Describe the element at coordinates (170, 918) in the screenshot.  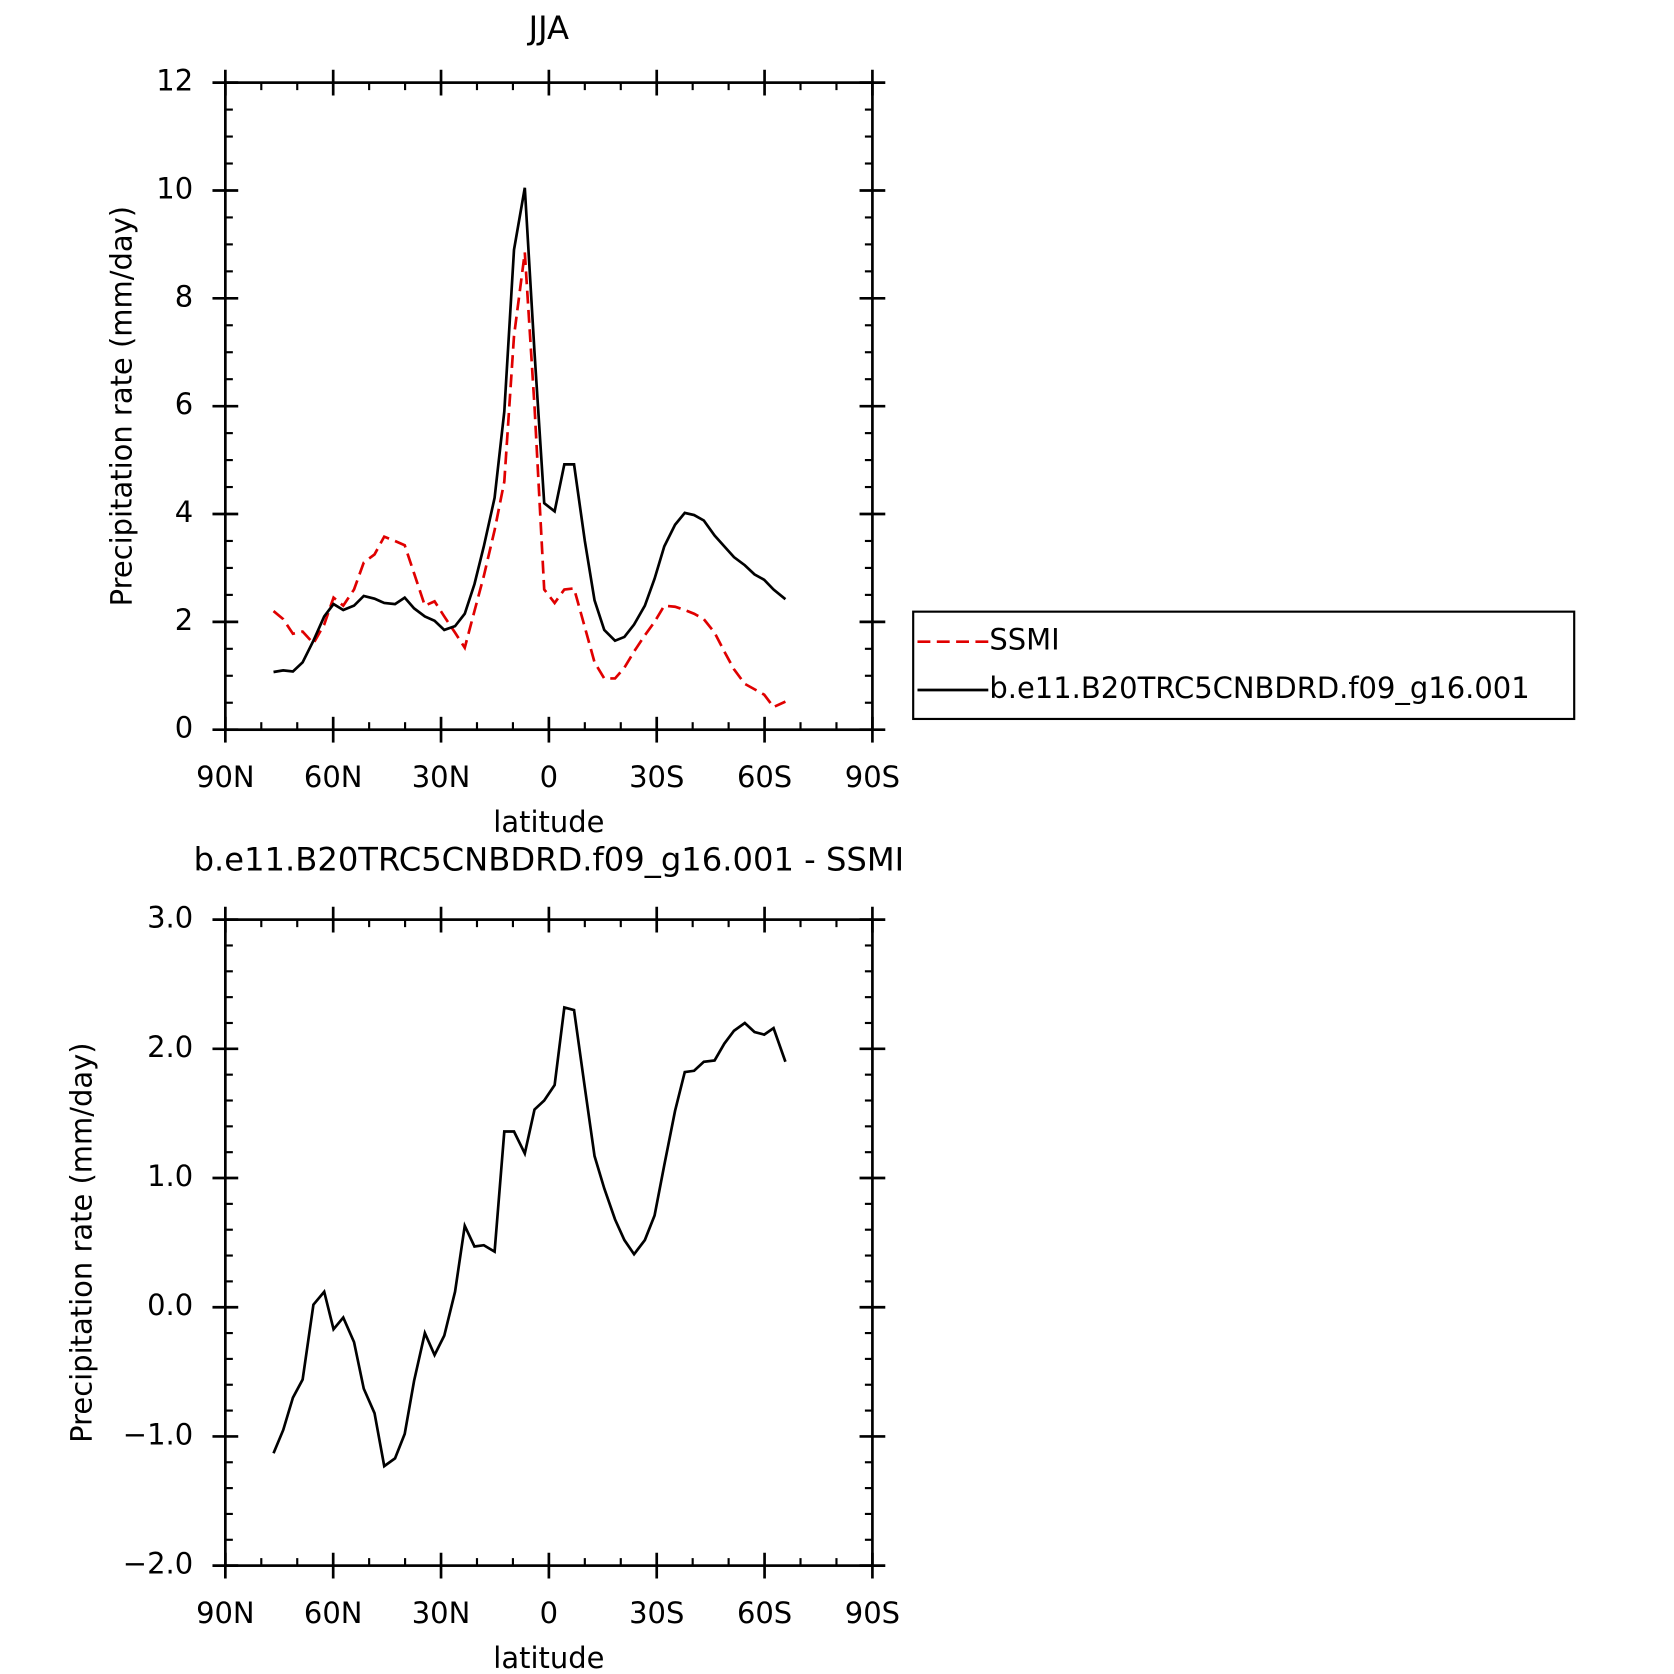
I see `y-tick-label: 3.0` at that location.